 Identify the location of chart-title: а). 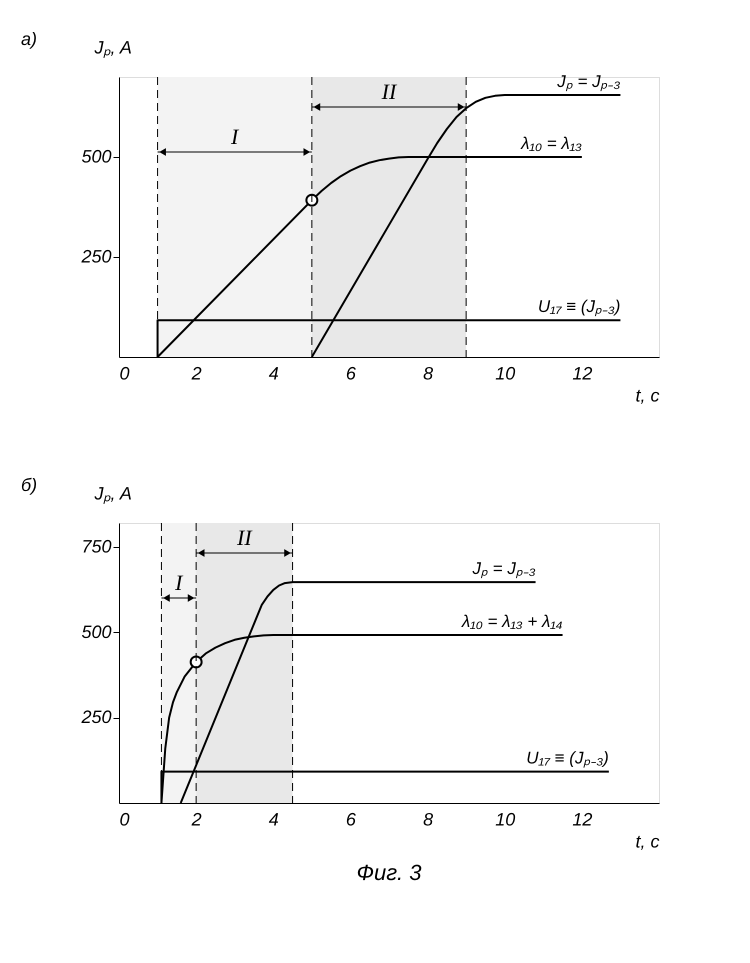
(28, 39).